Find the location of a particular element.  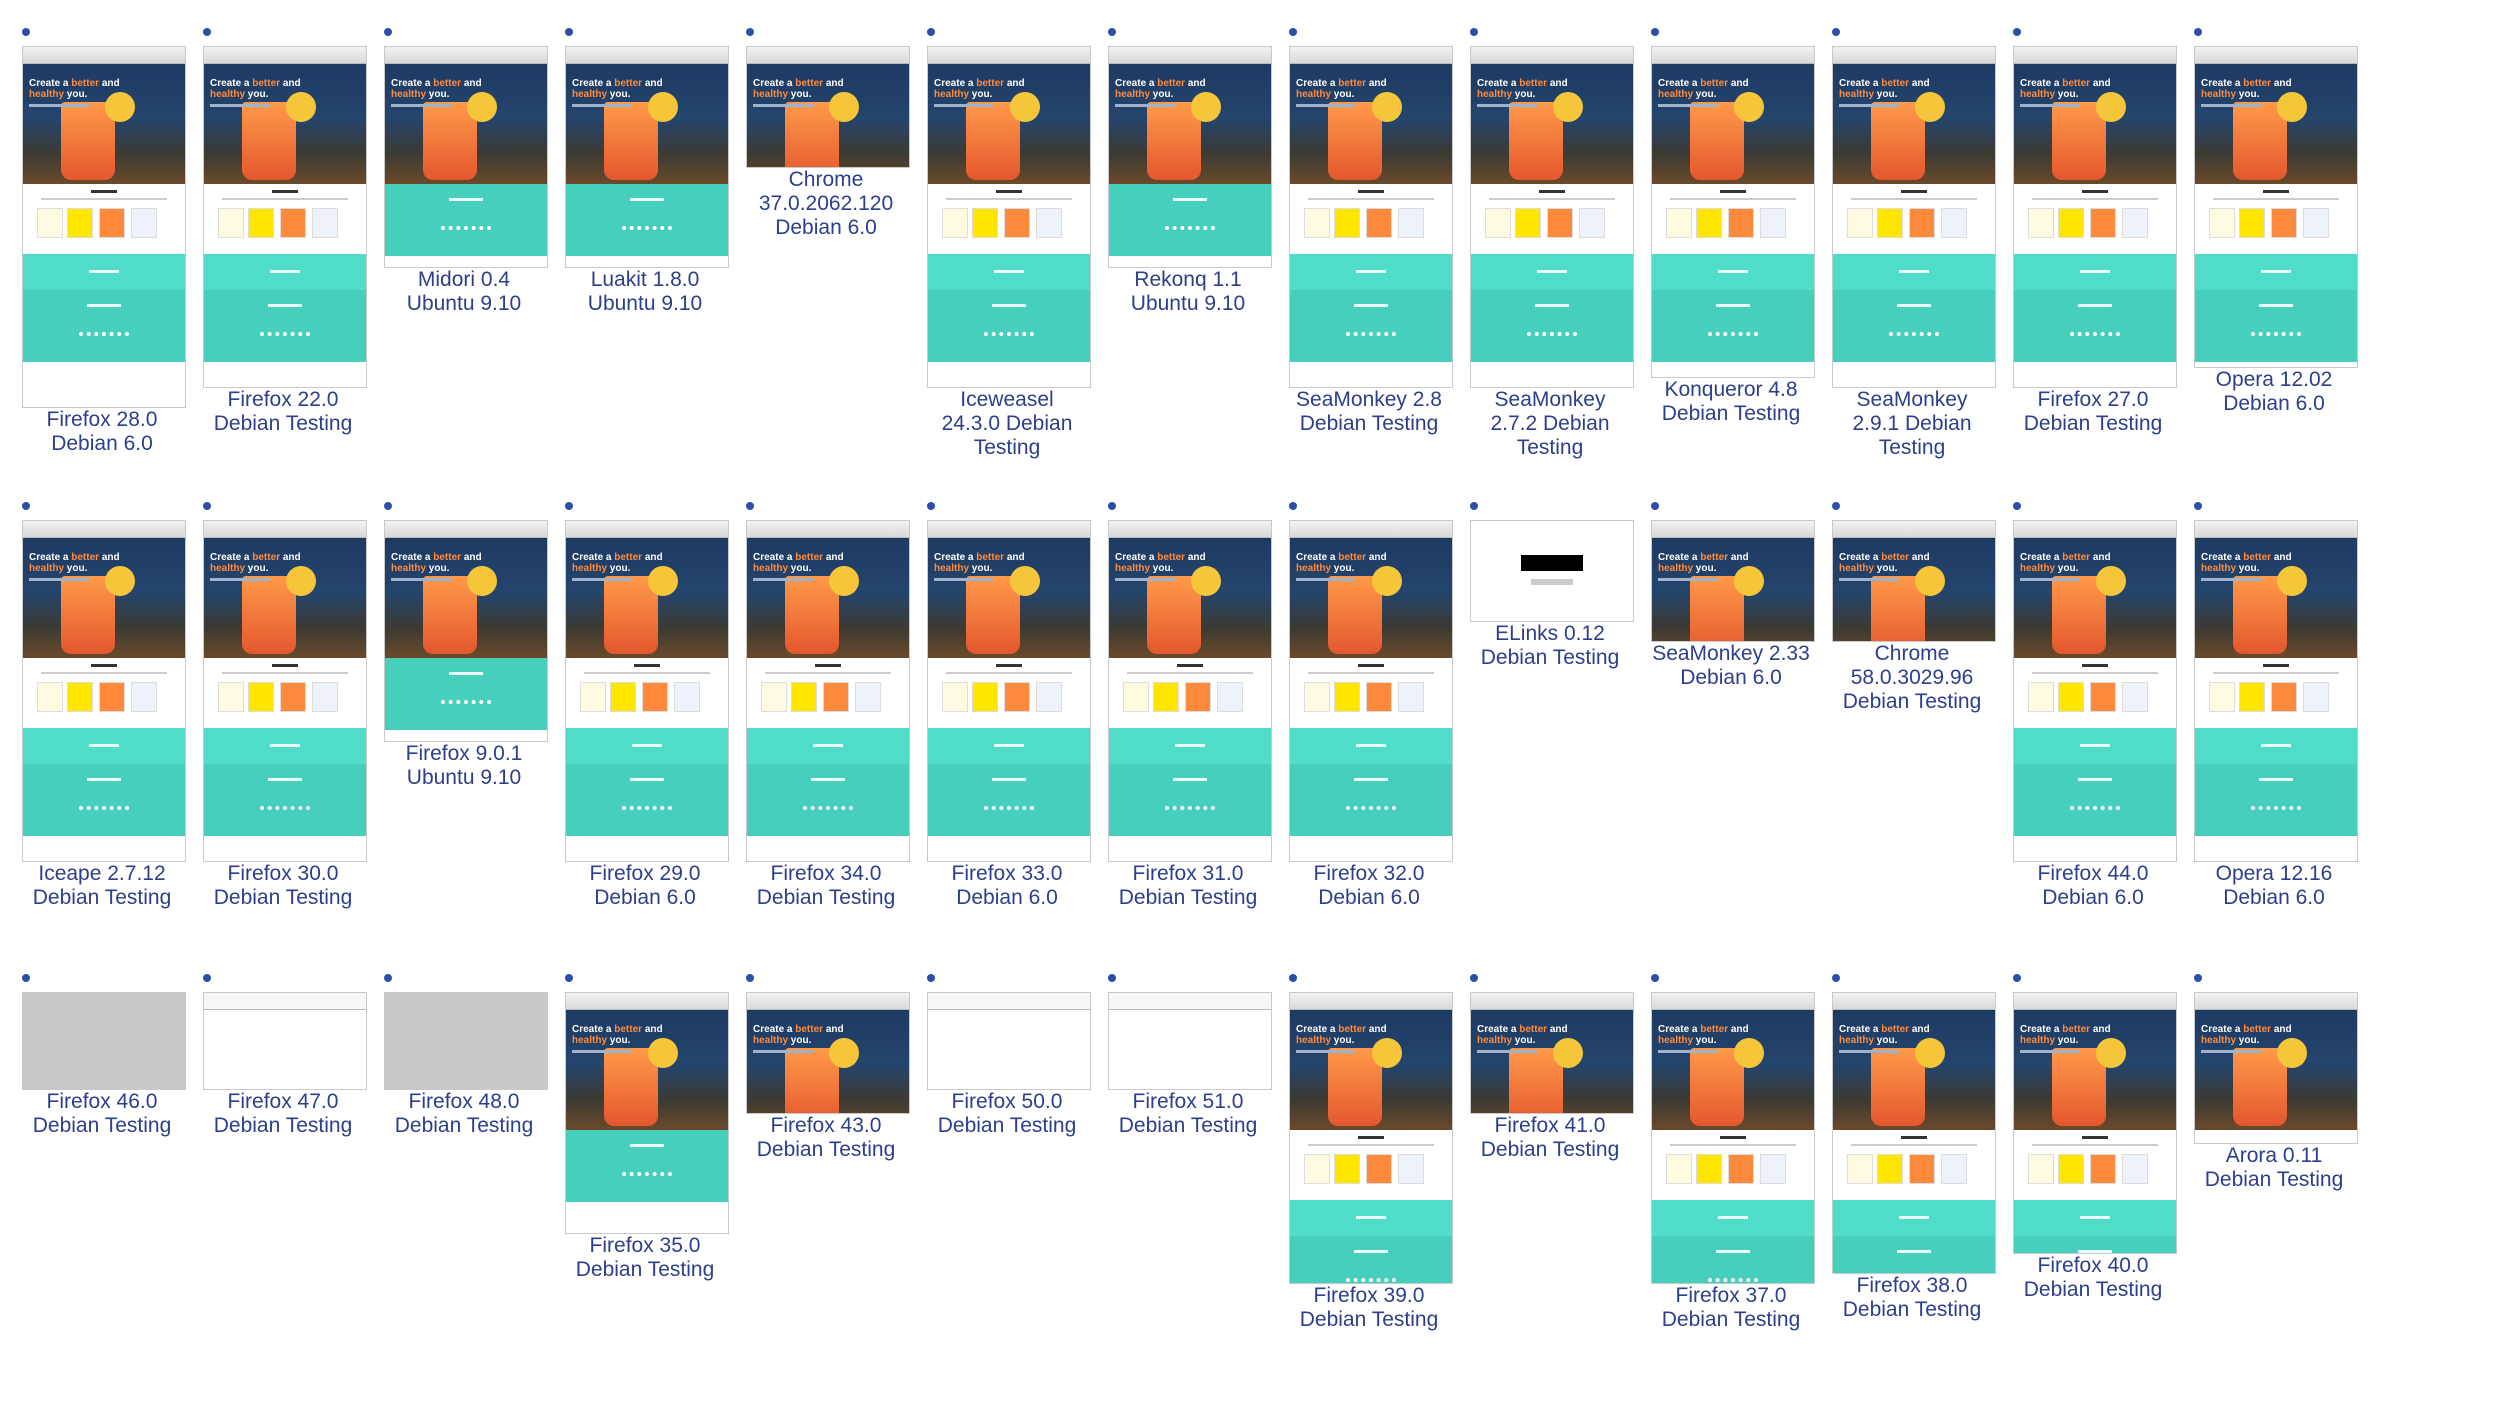

browser-label: Firefox 48.0 Debian Testing is located at coordinates (464, 1113).